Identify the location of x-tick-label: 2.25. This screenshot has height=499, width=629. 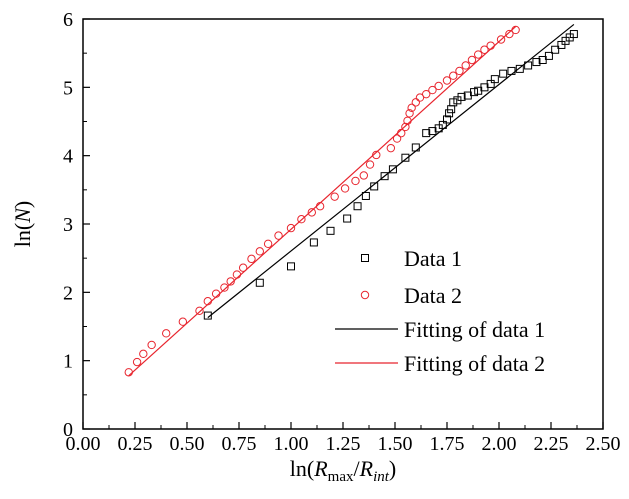
(551, 444).